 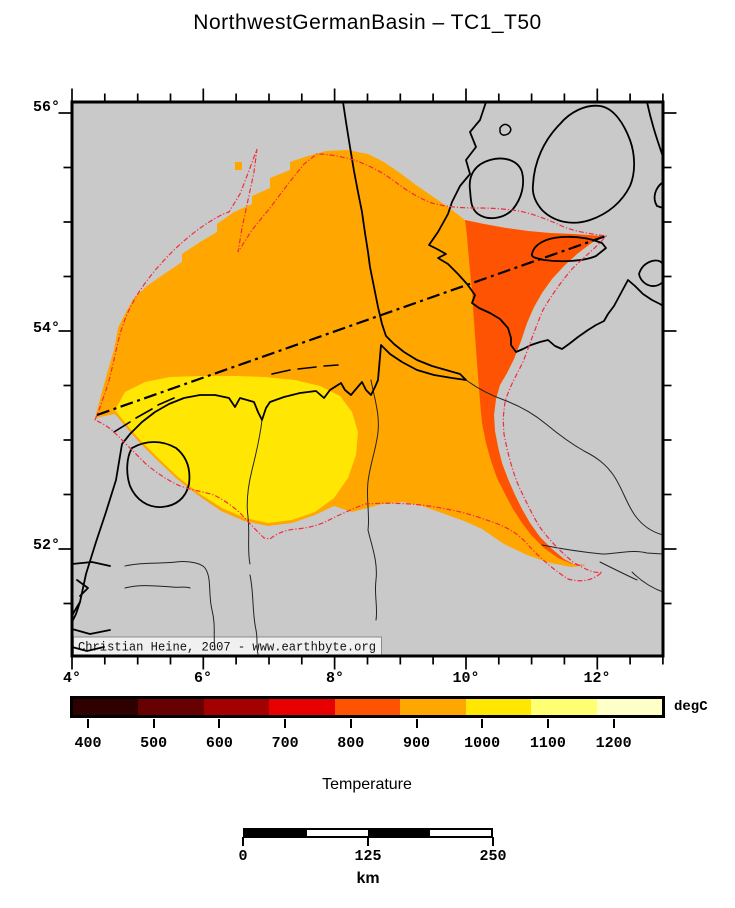 What do you see at coordinates (658, 195) in the screenshot?
I see `coast-skane` at bounding box center [658, 195].